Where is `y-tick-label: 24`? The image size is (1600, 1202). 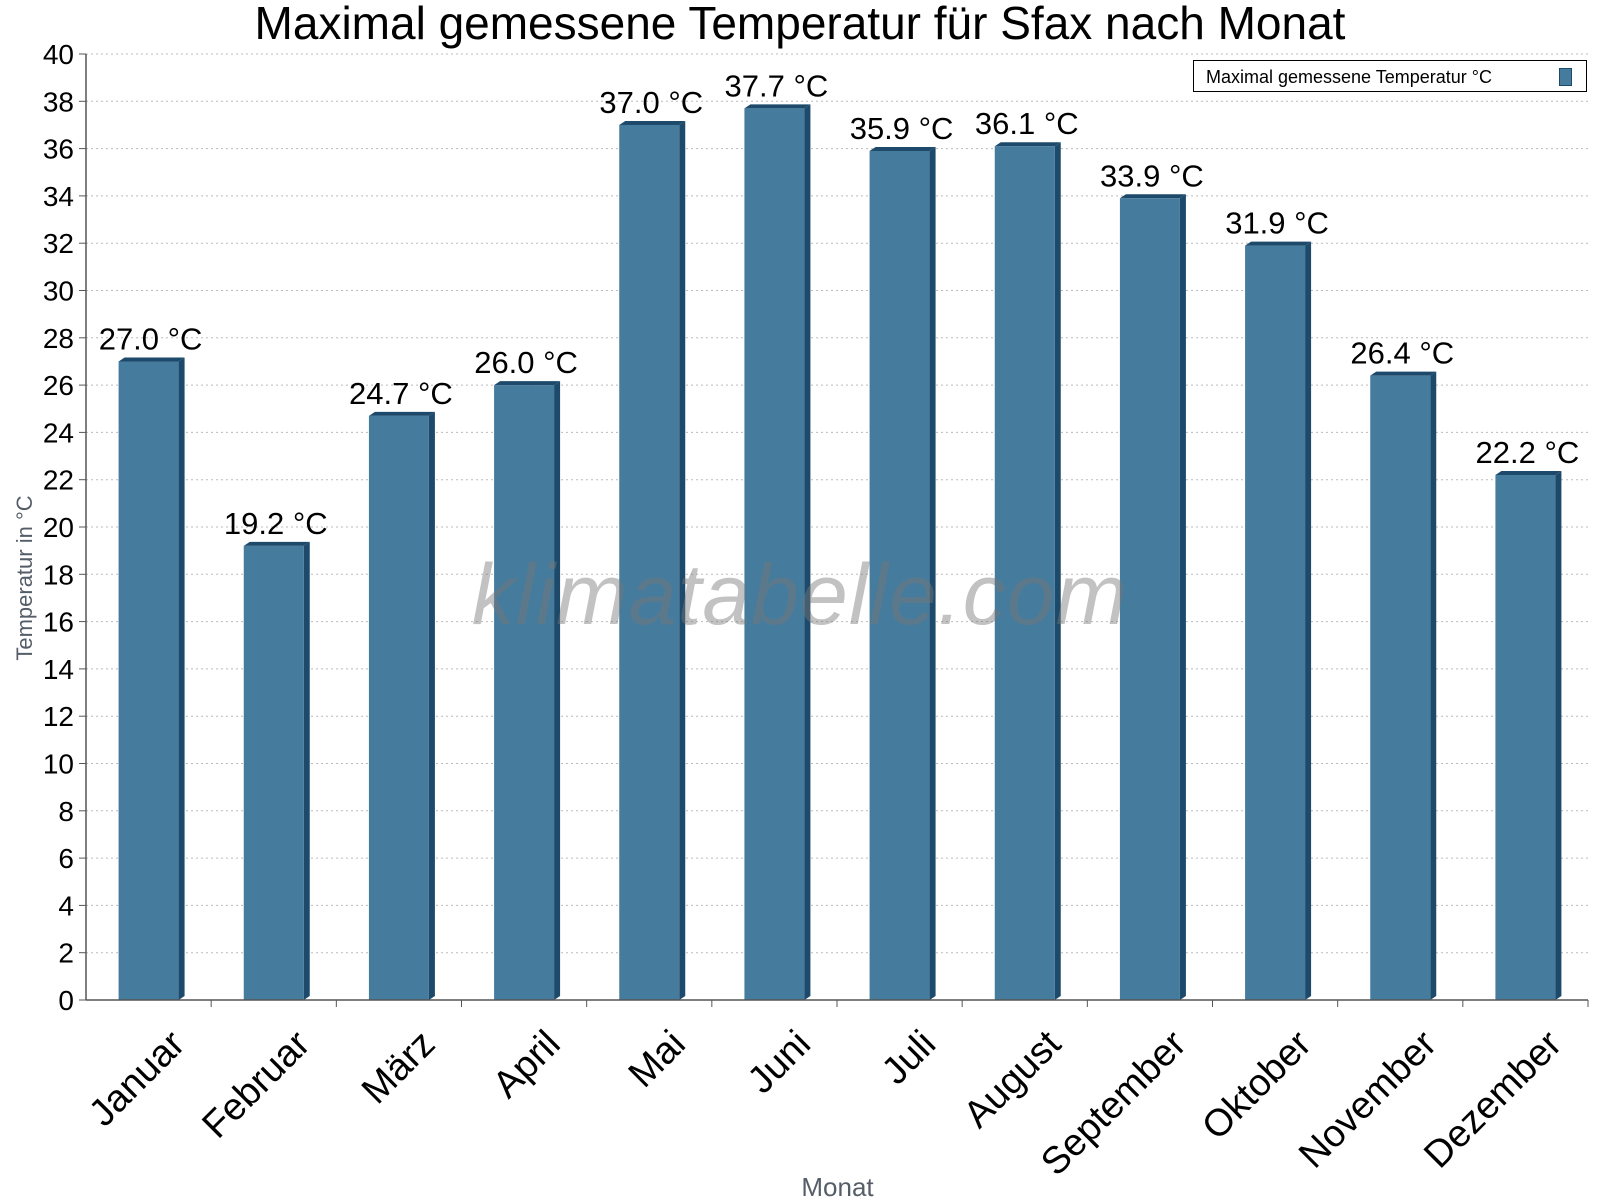
y-tick-label: 24 is located at coordinates (58, 432).